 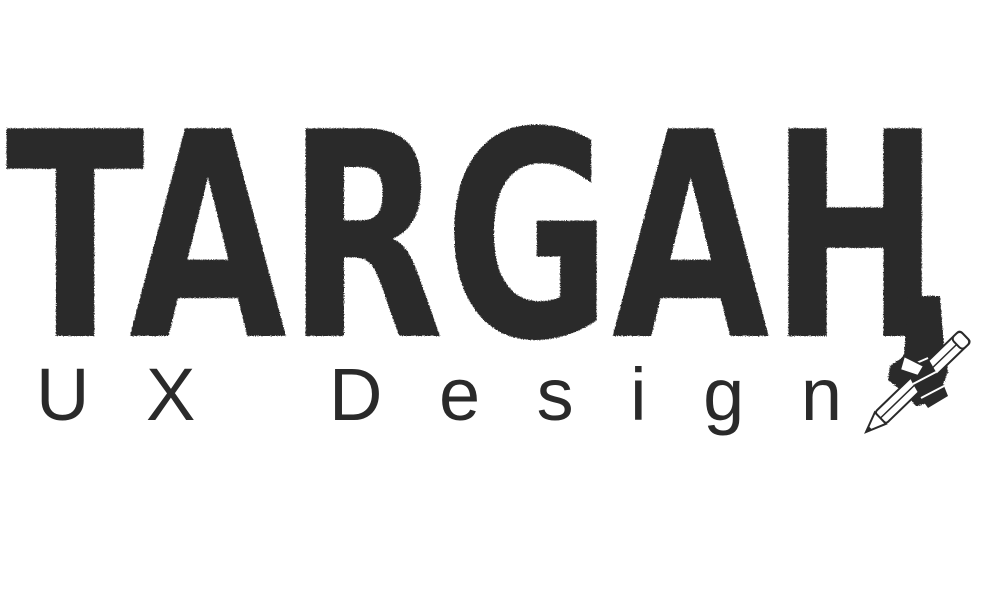 I want to click on fingers-shape, so click(x=923, y=381).